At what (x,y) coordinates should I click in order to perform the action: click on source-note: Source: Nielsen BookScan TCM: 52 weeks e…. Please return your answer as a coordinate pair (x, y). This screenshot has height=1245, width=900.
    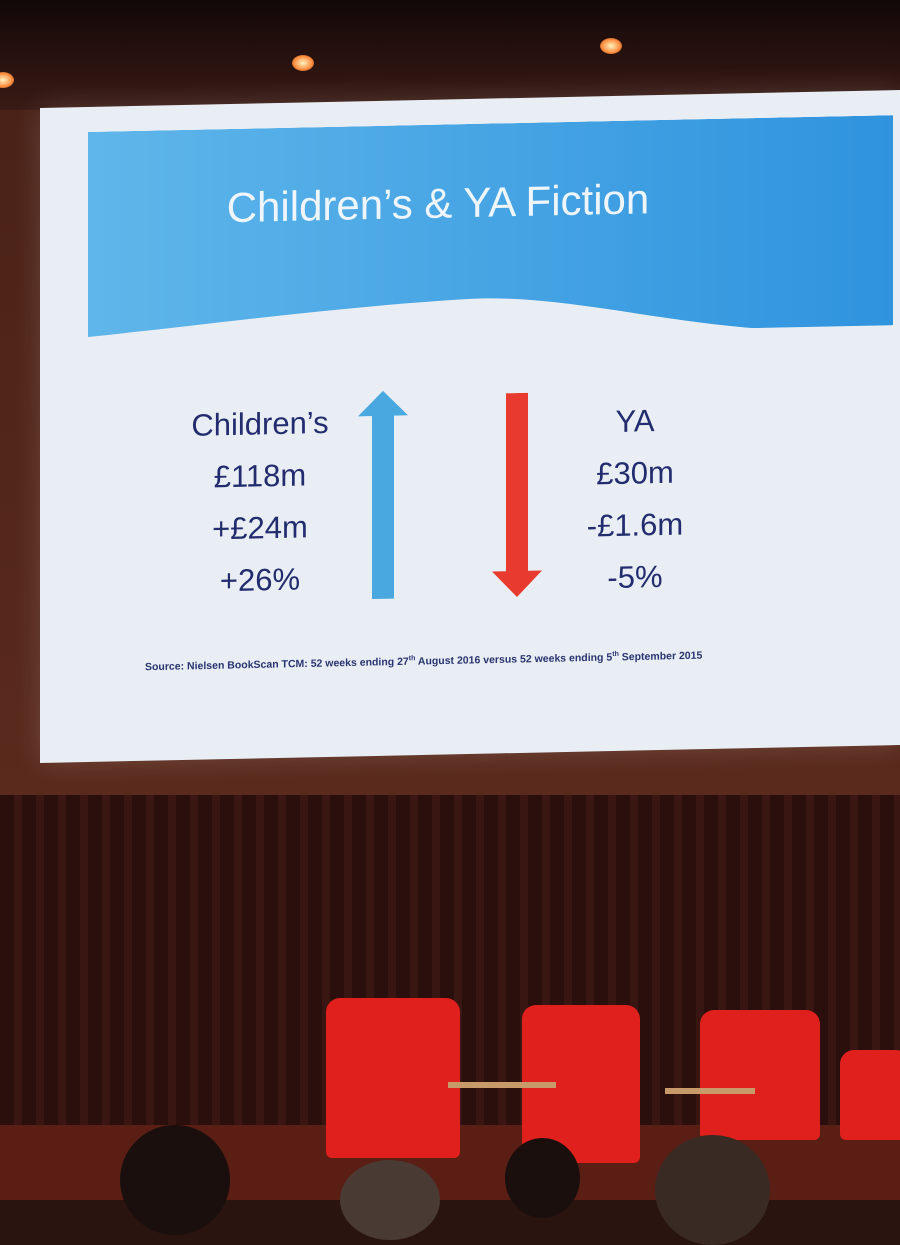
    Looking at the image, I should click on (424, 661).